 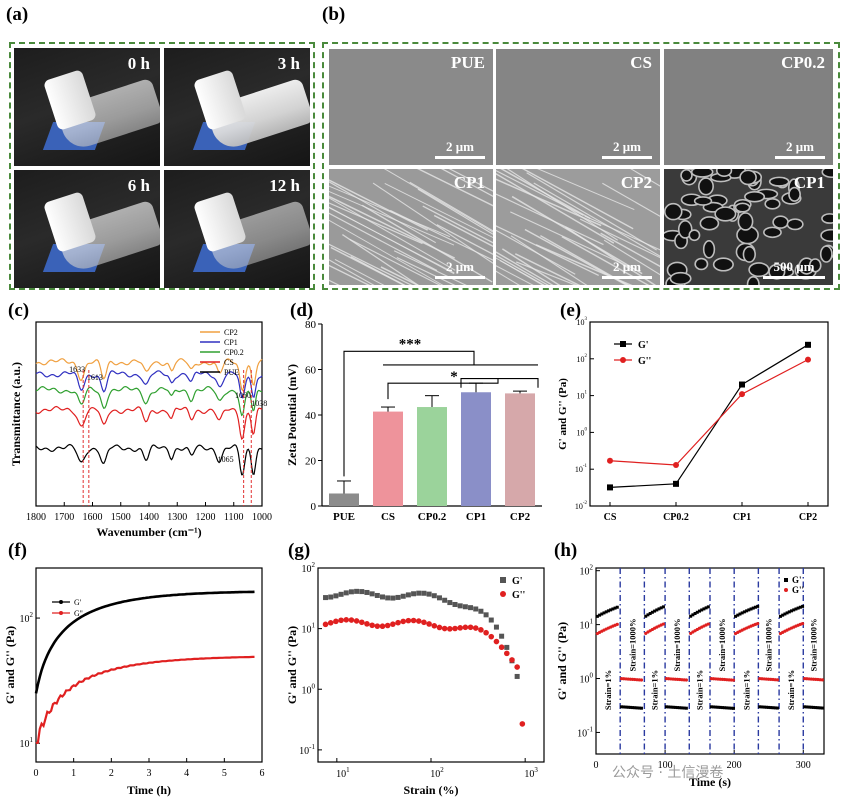 I want to click on peak-annotation: 1065, so click(x=226, y=459).